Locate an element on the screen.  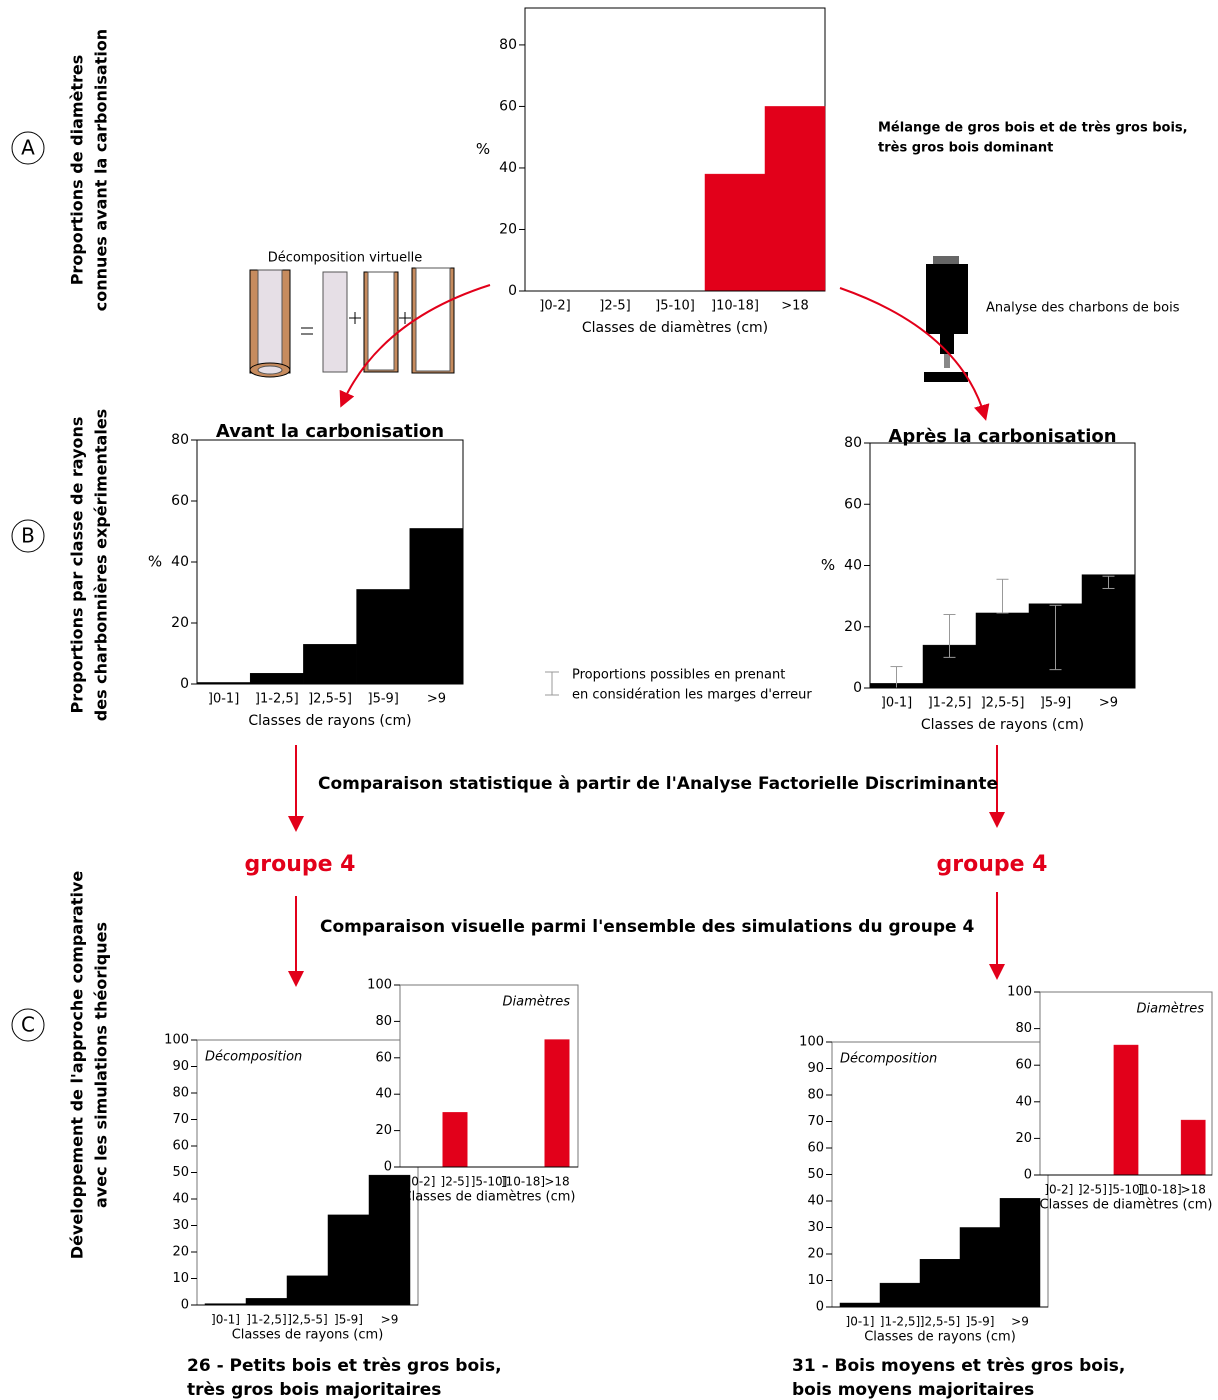
row-letter: B is located at coordinates (28, 536).